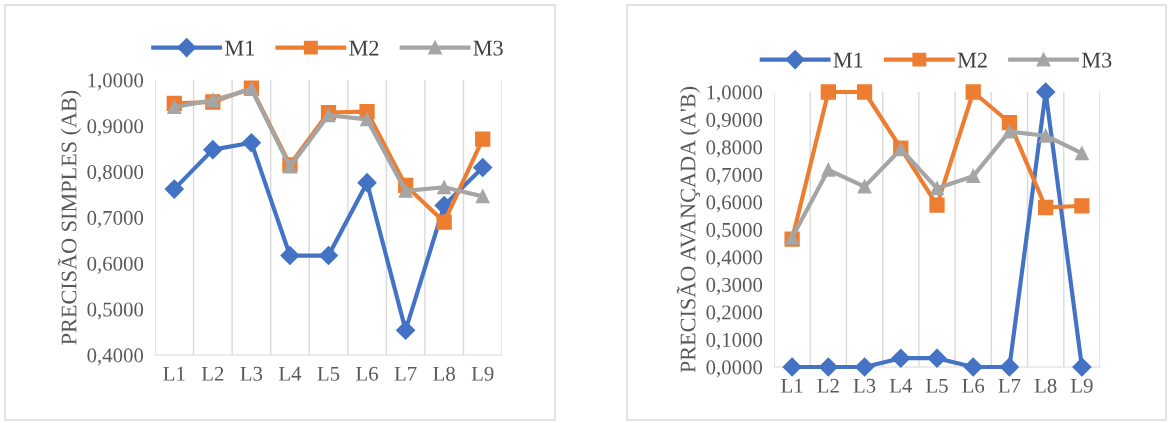 The height and width of the screenshot is (423, 1169). Describe the element at coordinates (734, 314) in the screenshot. I see `y-tick-label: 0,2000` at that location.